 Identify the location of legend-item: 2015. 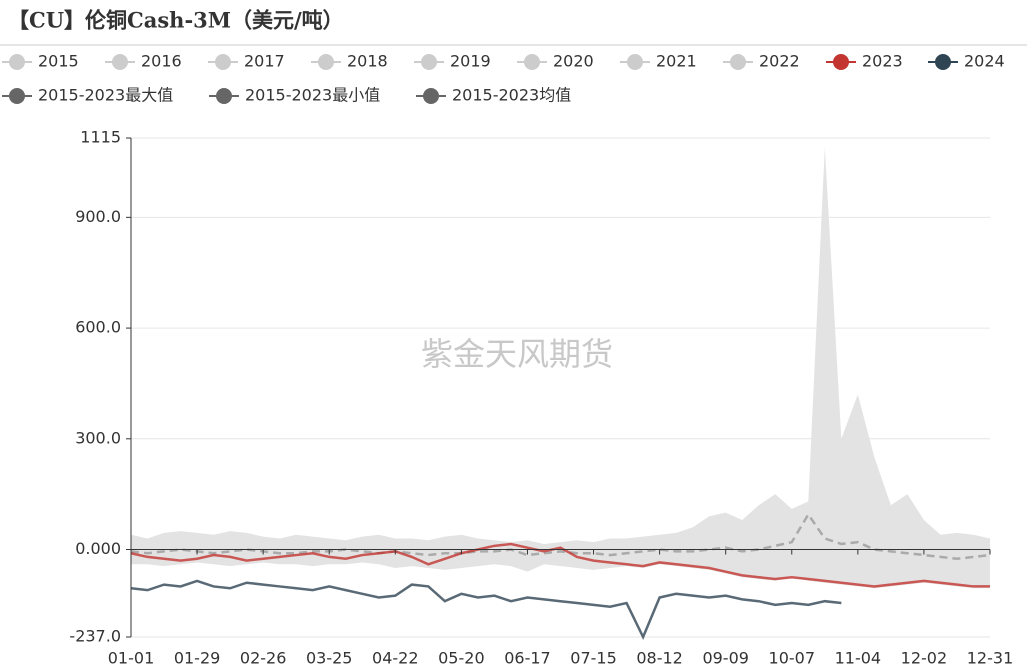
(40, 61).